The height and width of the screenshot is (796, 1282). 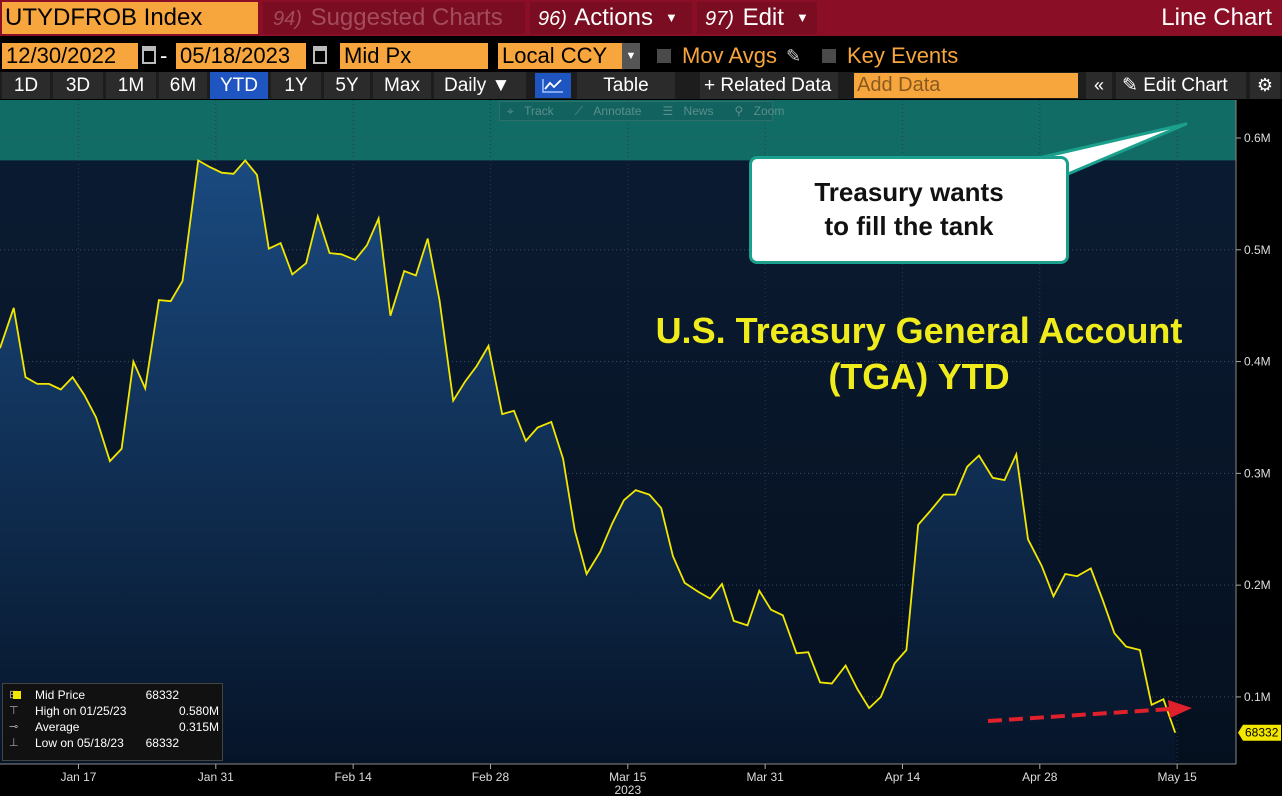 I want to click on legend-low-value: 68332, so click(x=162, y=743).